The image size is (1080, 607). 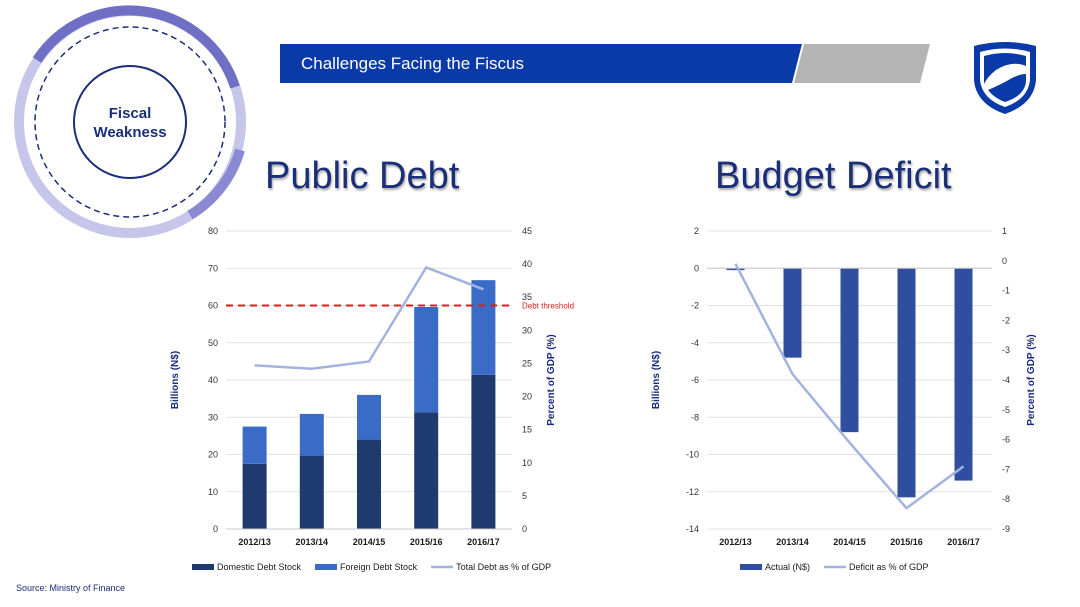 What do you see at coordinates (1006, 350) in the screenshot?
I see `y2-tick-label: -3` at bounding box center [1006, 350].